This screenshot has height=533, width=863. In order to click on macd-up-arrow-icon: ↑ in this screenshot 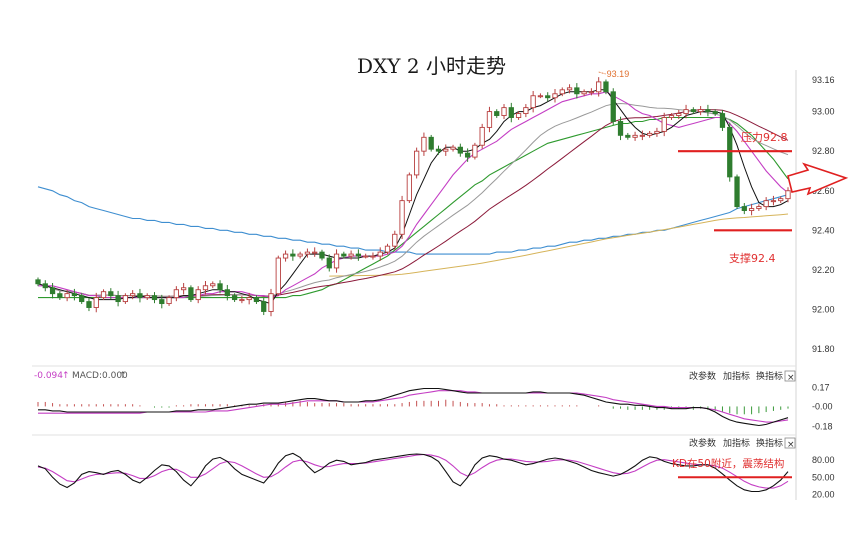, I will do `click(66, 376)`.